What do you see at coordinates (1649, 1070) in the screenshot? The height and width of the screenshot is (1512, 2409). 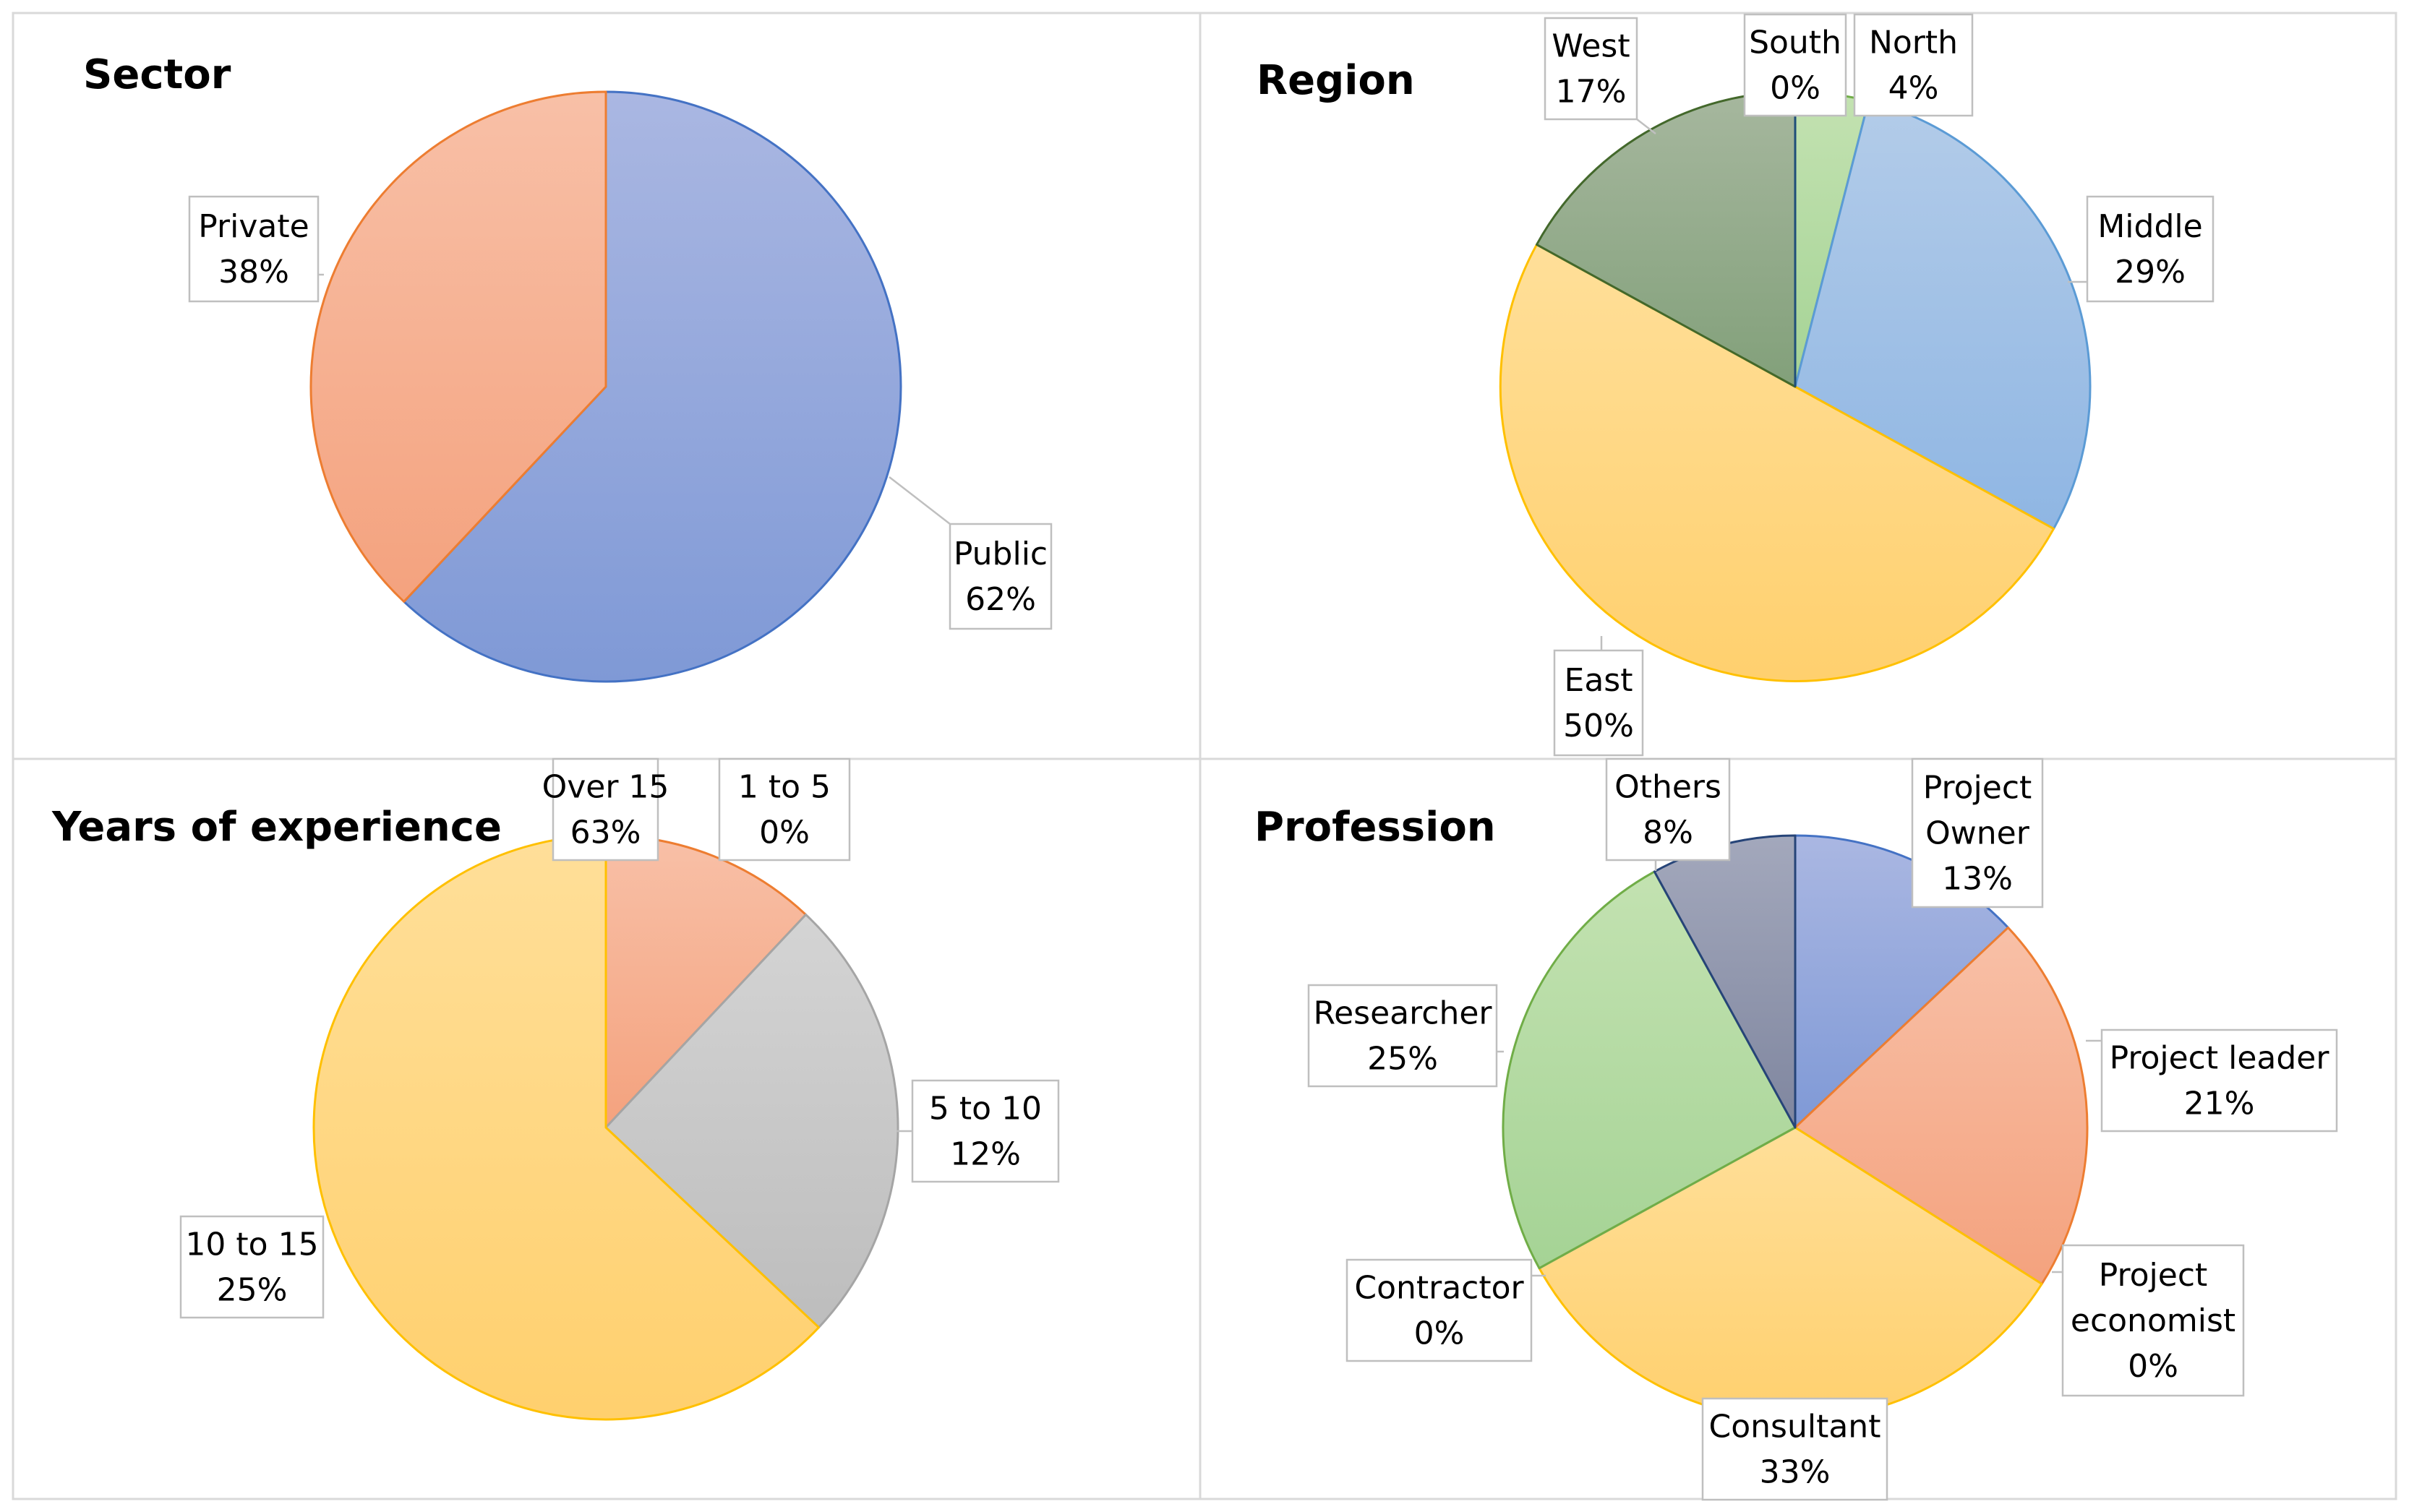 I see `pie-slice-researcher` at bounding box center [1649, 1070].